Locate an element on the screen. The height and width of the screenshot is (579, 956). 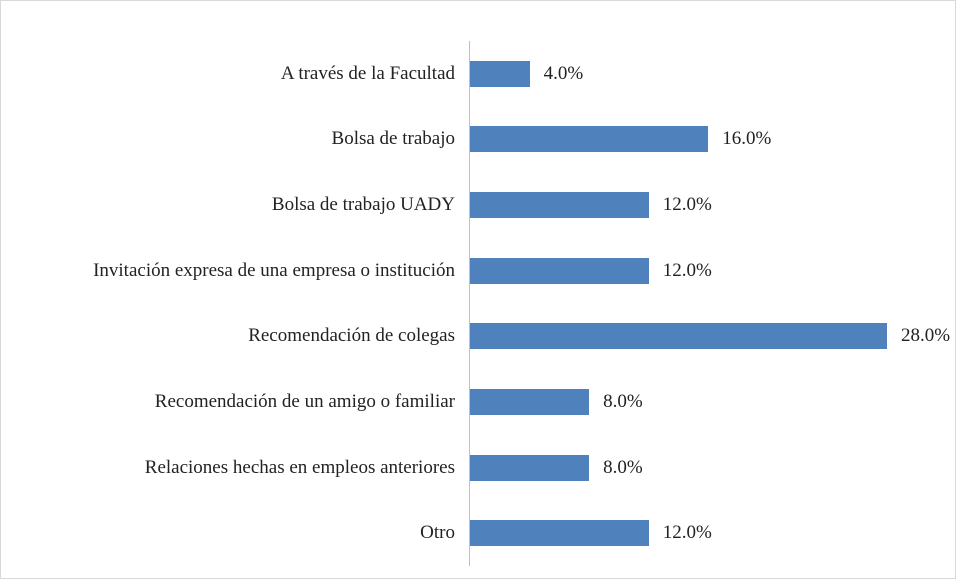
category-label: A través de la Facultad is located at coordinates (367, 73).